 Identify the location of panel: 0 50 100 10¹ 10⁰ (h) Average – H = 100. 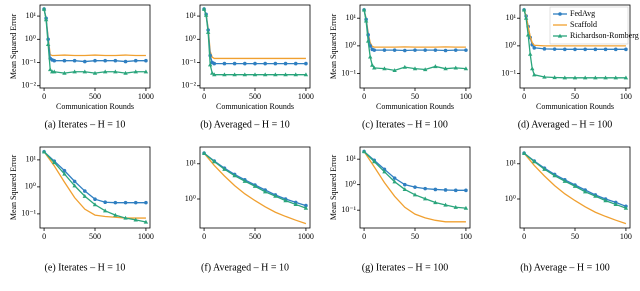
(568, 209).